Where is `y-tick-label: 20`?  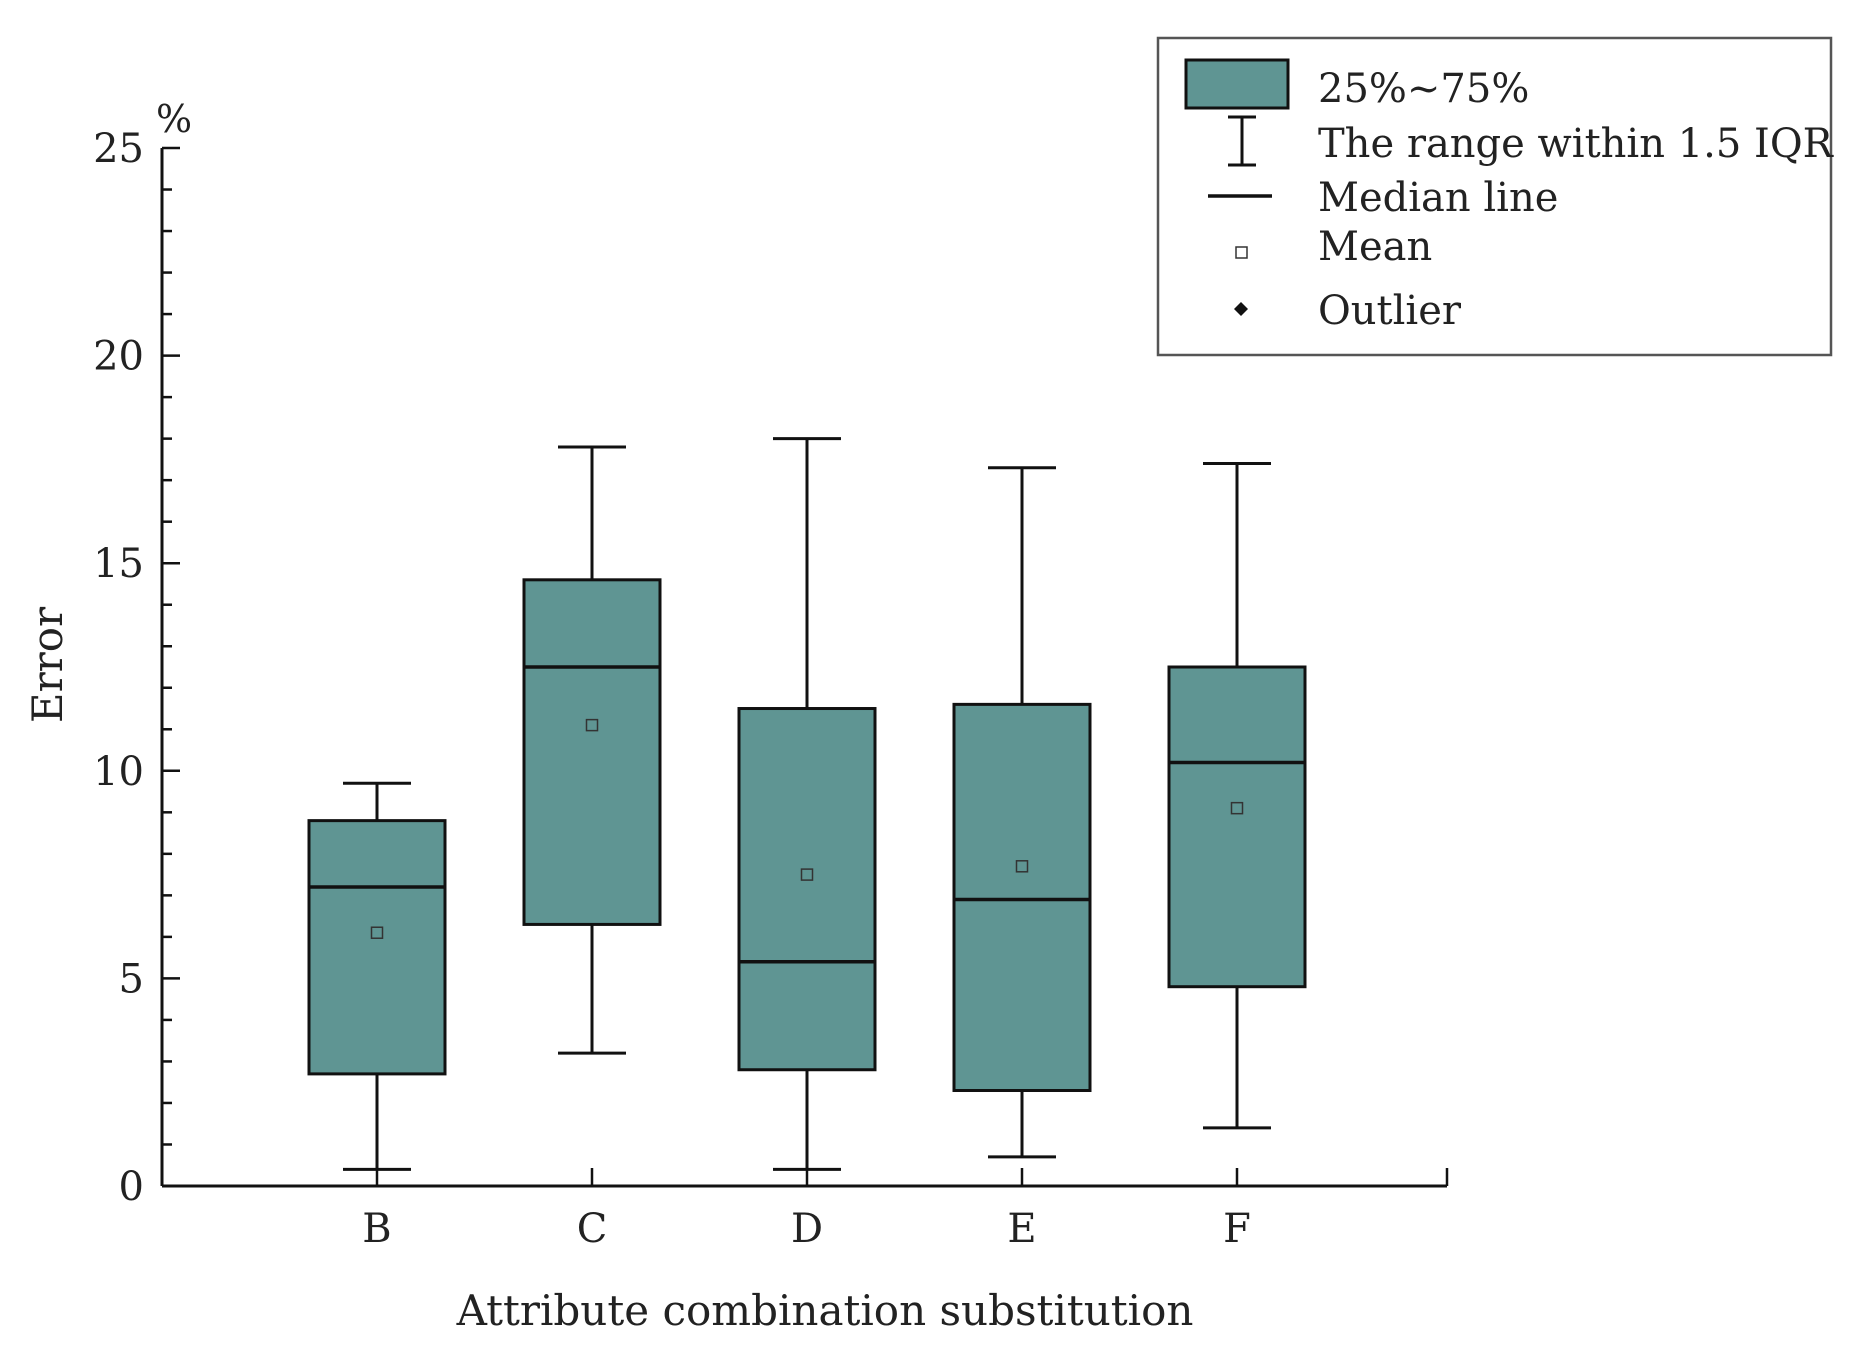 y-tick-label: 20 is located at coordinates (118, 357).